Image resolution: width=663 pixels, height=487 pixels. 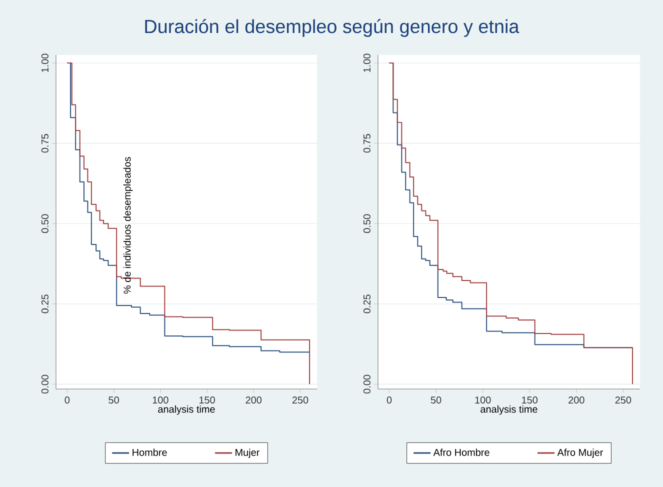 I want to click on legend-label: Afro Mujer, so click(x=580, y=453).